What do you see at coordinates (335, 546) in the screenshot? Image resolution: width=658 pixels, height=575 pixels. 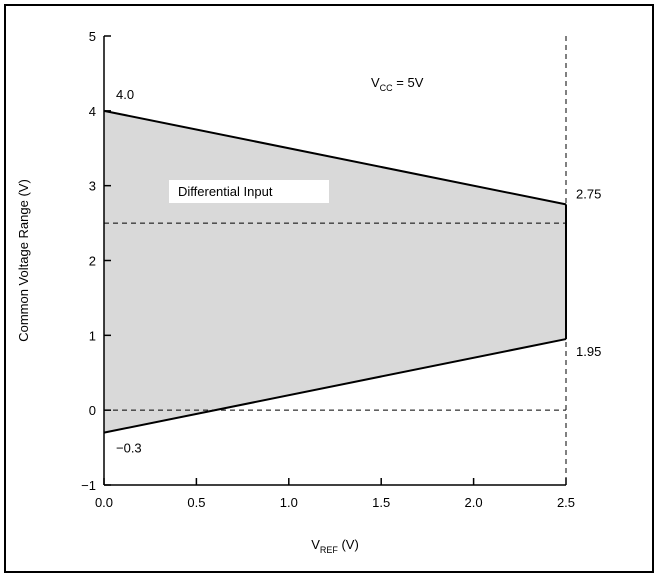 I see `x-axis-title: VREF (V)` at bounding box center [335, 546].